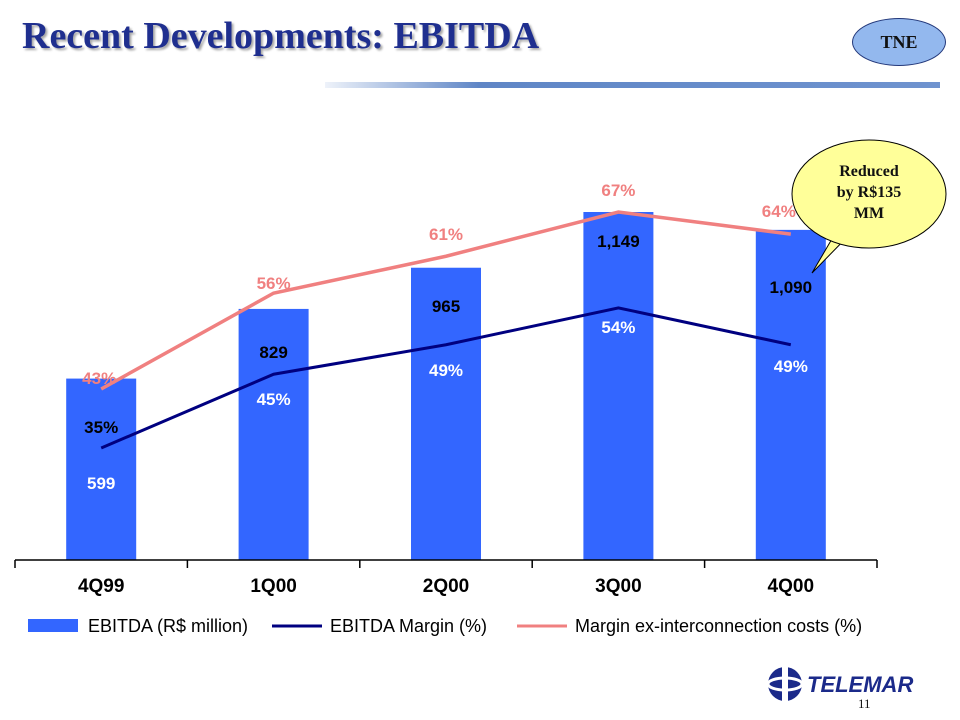 This screenshot has width=960, height=720. What do you see at coordinates (446, 306) in the screenshot?
I see `bar-value-label: 965` at bounding box center [446, 306].